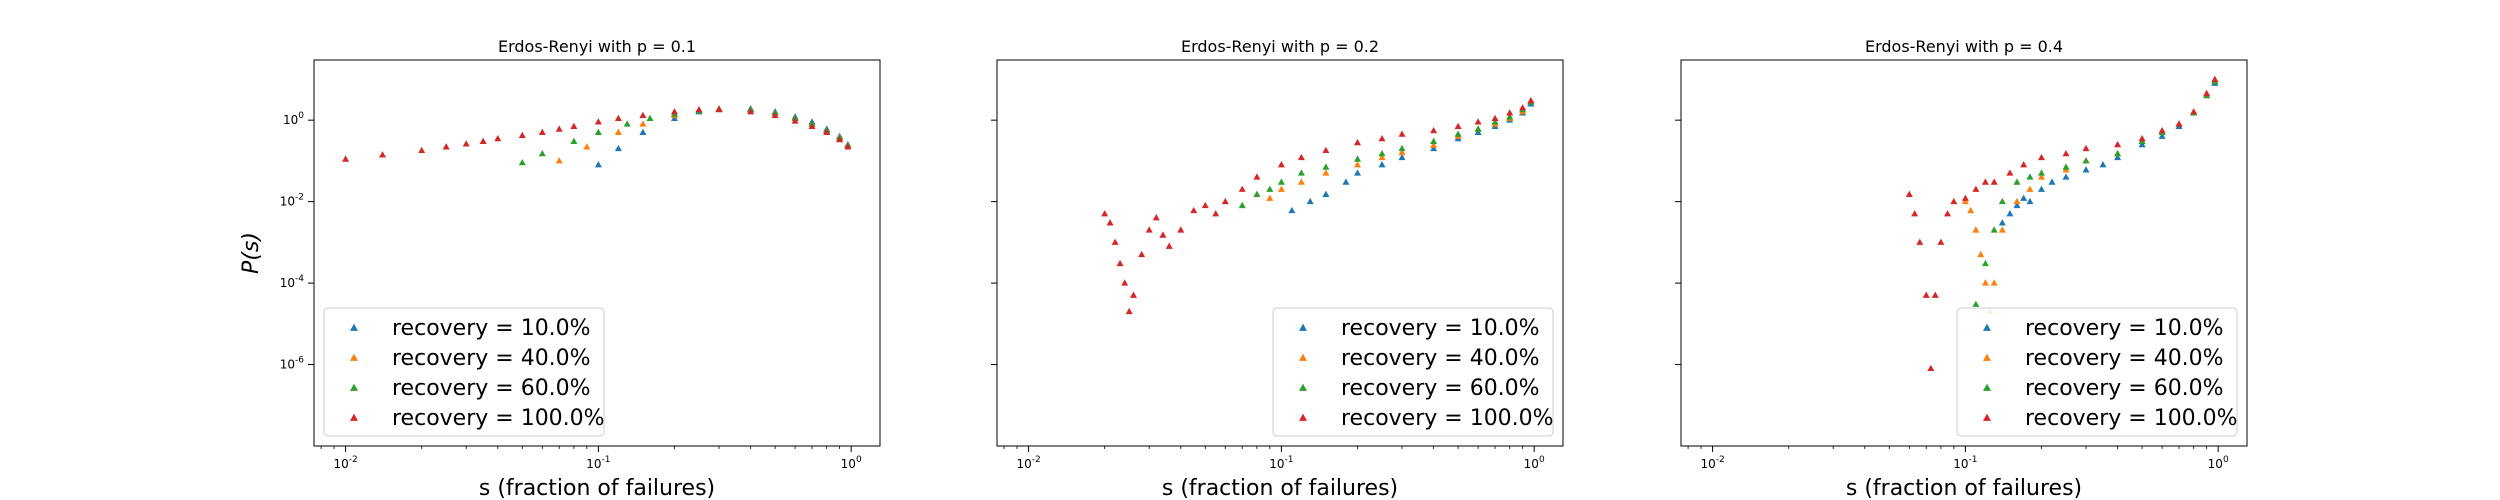 This screenshot has height=500, width=2500. What do you see at coordinates (1964, 46) in the screenshot?
I see `subplot-title: Erdos-Renyi with p = 0.4` at bounding box center [1964, 46].